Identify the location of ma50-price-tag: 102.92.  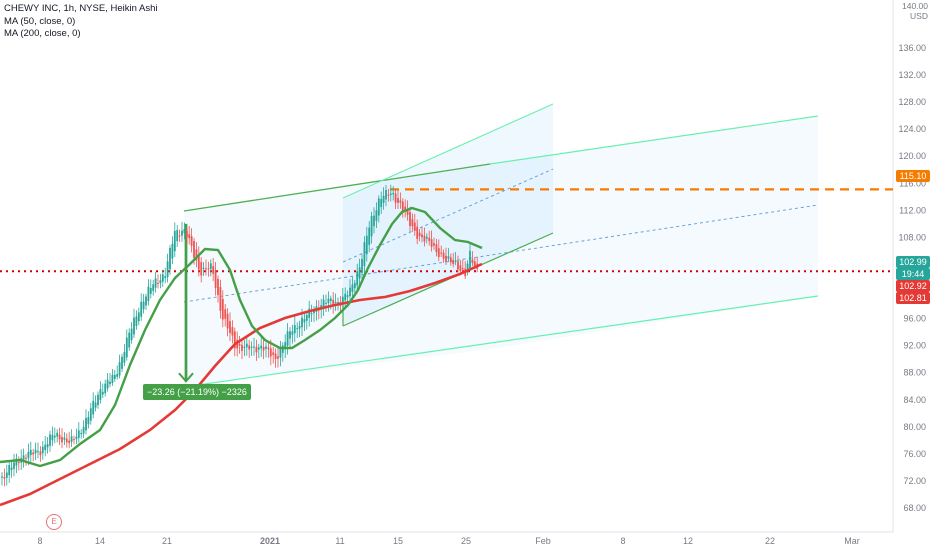
(913, 286).